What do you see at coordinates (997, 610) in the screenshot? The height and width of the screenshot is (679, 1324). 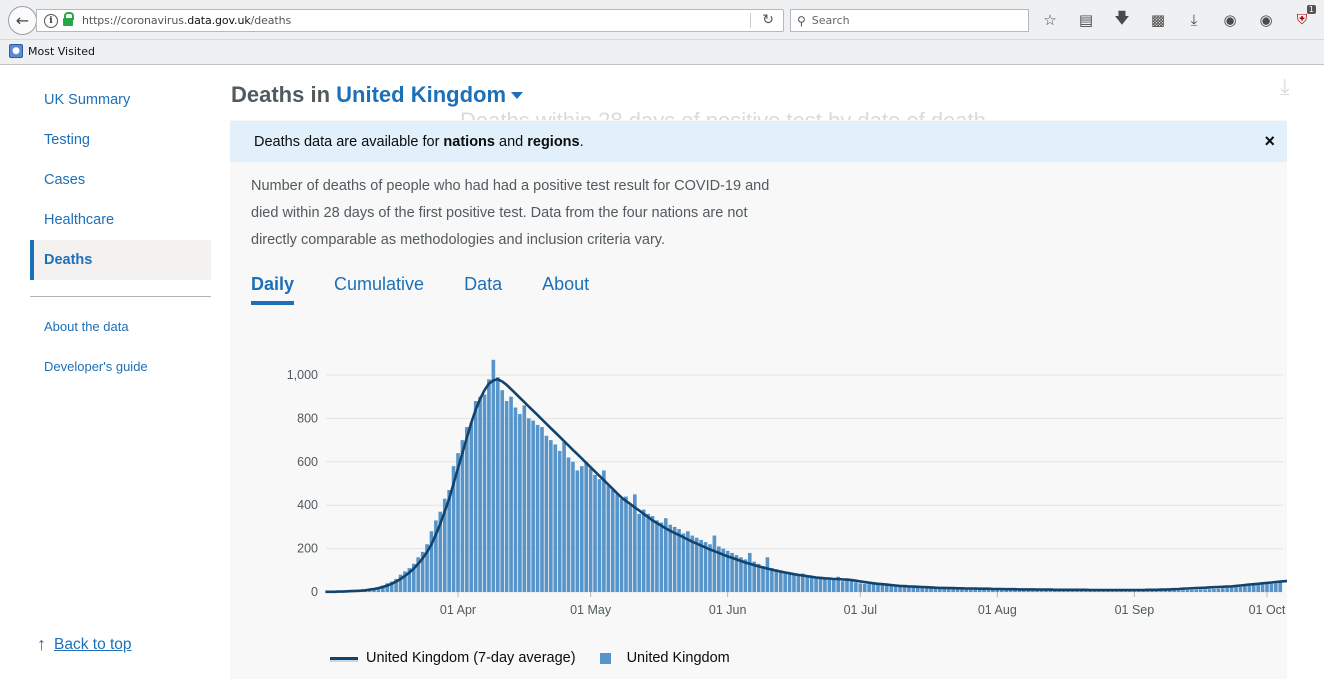 I see `x-tick-label: 01 Aug` at bounding box center [997, 610].